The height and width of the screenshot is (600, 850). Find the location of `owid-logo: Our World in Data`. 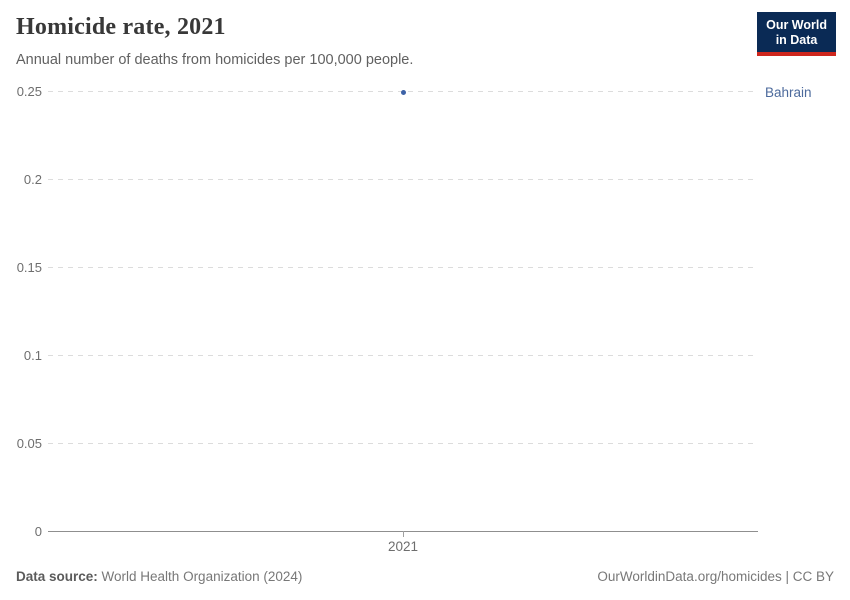

owid-logo: Our World in Data is located at coordinates (796, 34).